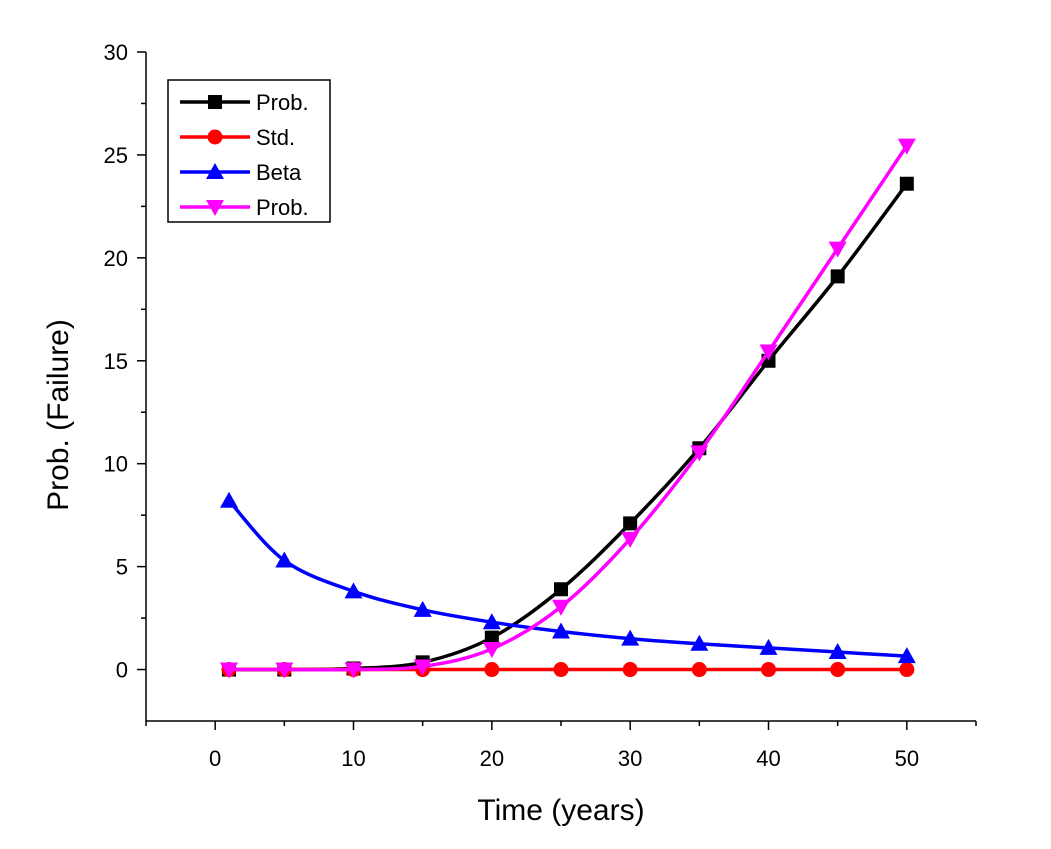 The height and width of the screenshot is (849, 1051). Describe the element at coordinates (279, 172) in the screenshot. I see `legend-label: Beta` at that location.